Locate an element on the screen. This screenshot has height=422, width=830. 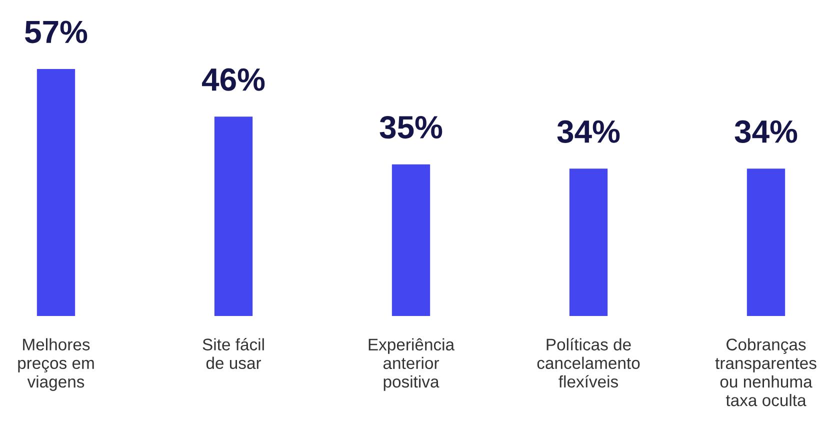
x-tick-label: Experiência anterior positiva is located at coordinates (411, 364).